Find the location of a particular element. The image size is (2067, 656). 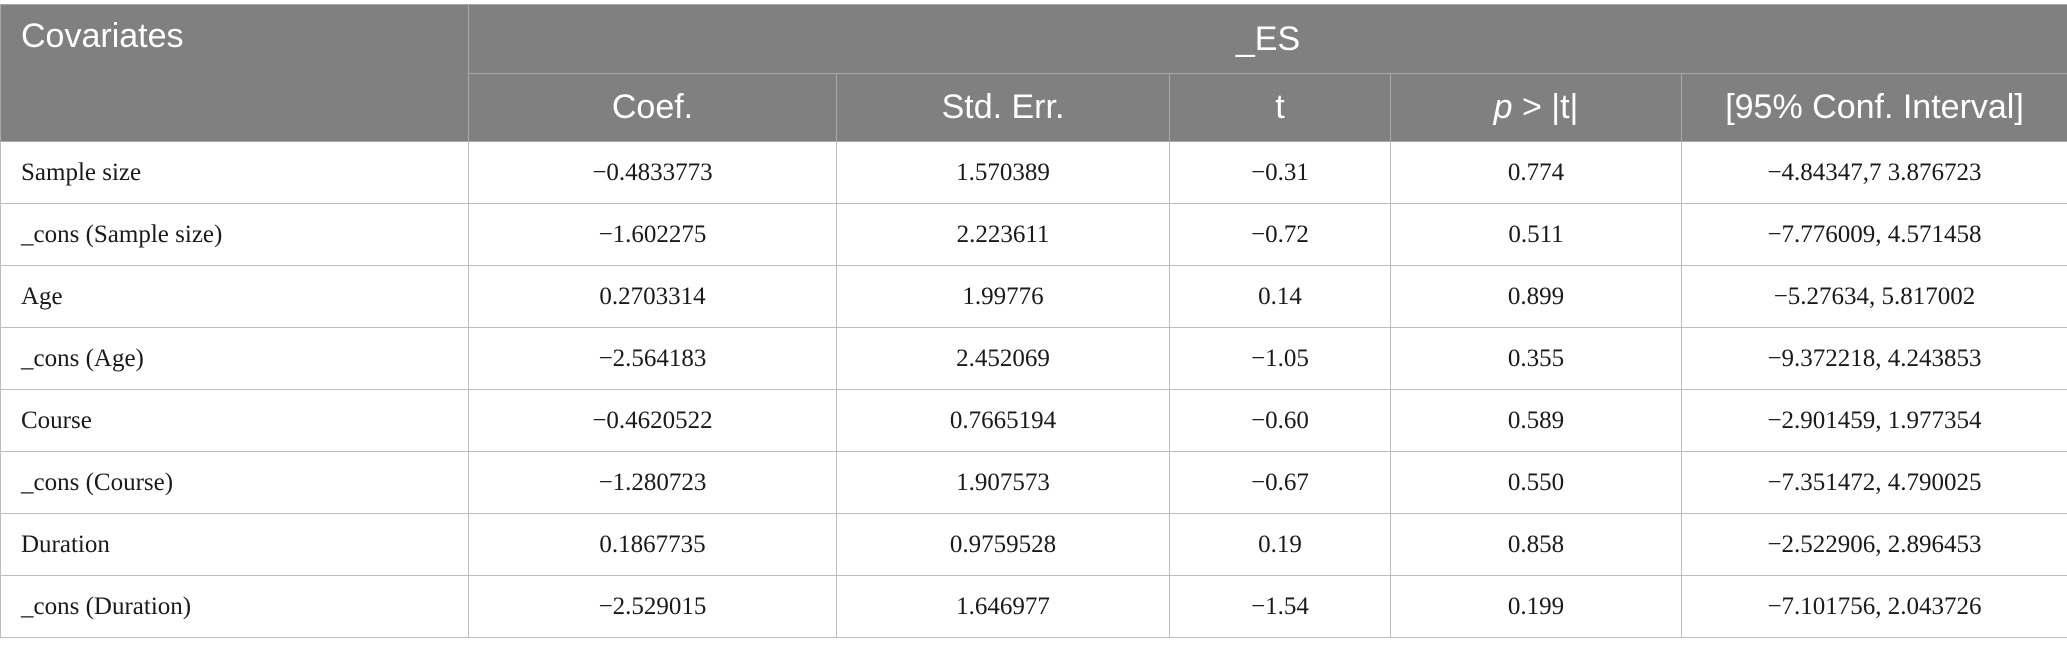

cell-p-value: 0.899 is located at coordinates (1536, 296).